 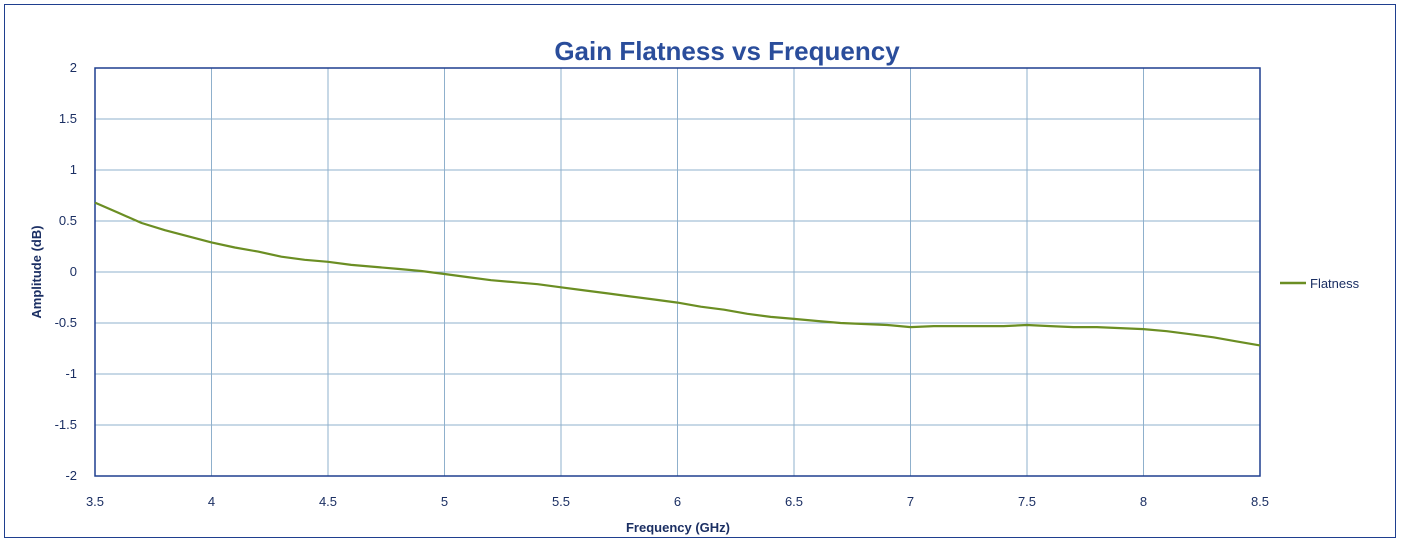 What do you see at coordinates (910, 501) in the screenshot?
I see `x-tick-label: 7` at bounding box center [910, 501].